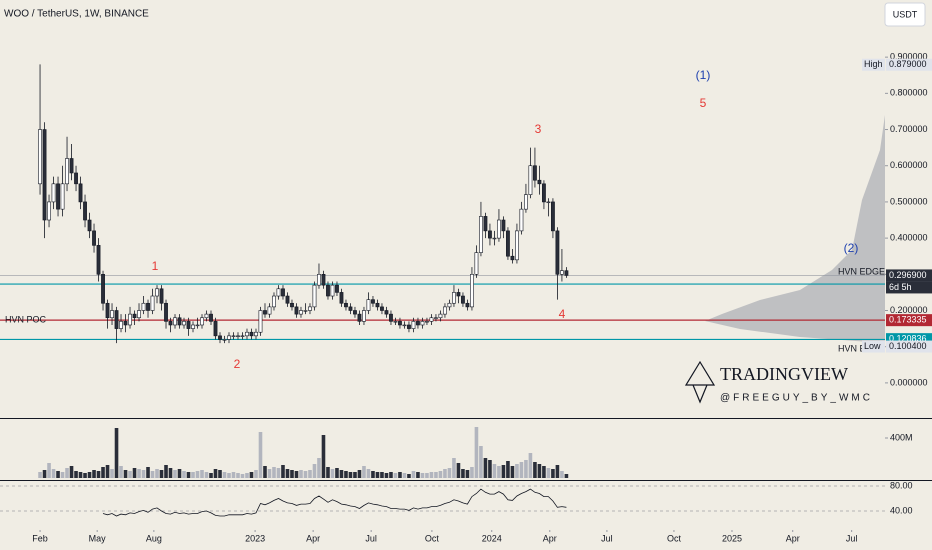  Describe the element at coordinates (909, 201) in the screenshot. I see `y-tick-label: 0.500000` at that location.